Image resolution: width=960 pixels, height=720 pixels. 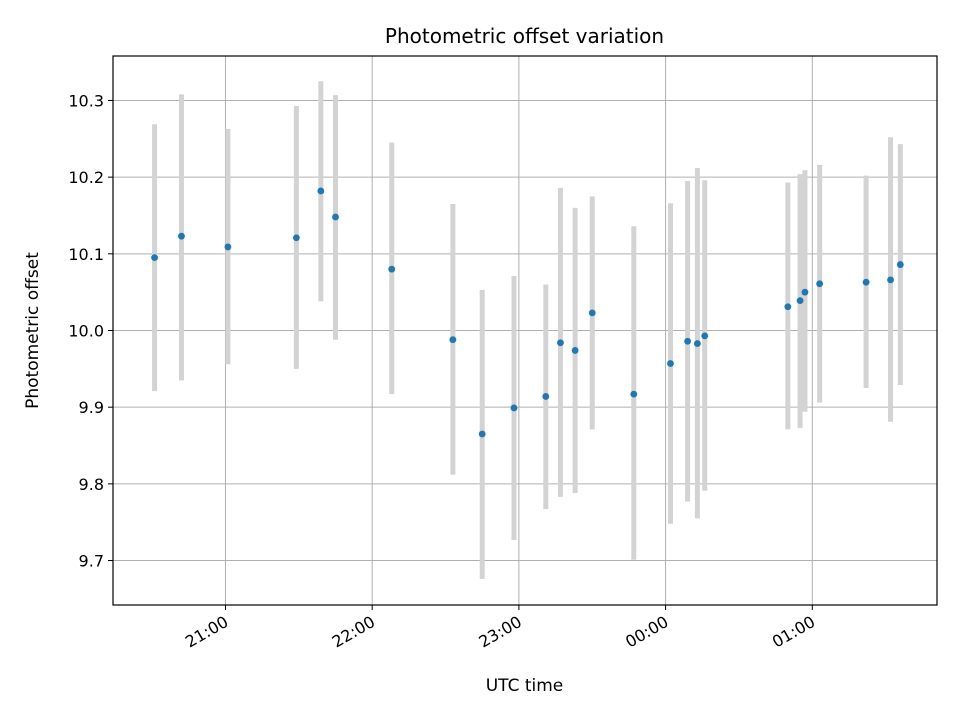 I want to click on x-tick-label: 00:00, so click(x=646, y=632).